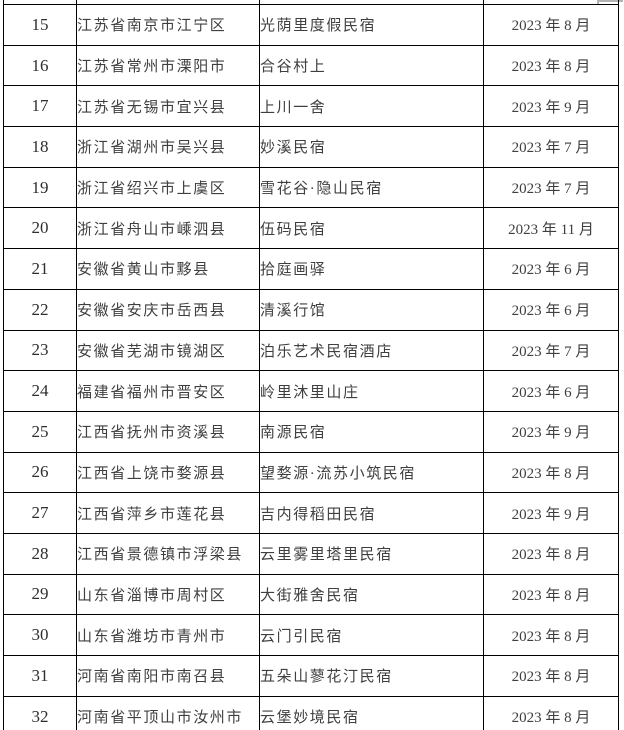 Image resolution: width=624 pixels, height=730 pixels. Describe the element at coordinates (168, 513) in the screenshot. I see `location-cell: 江西省萍乡市莲花县` at that location.